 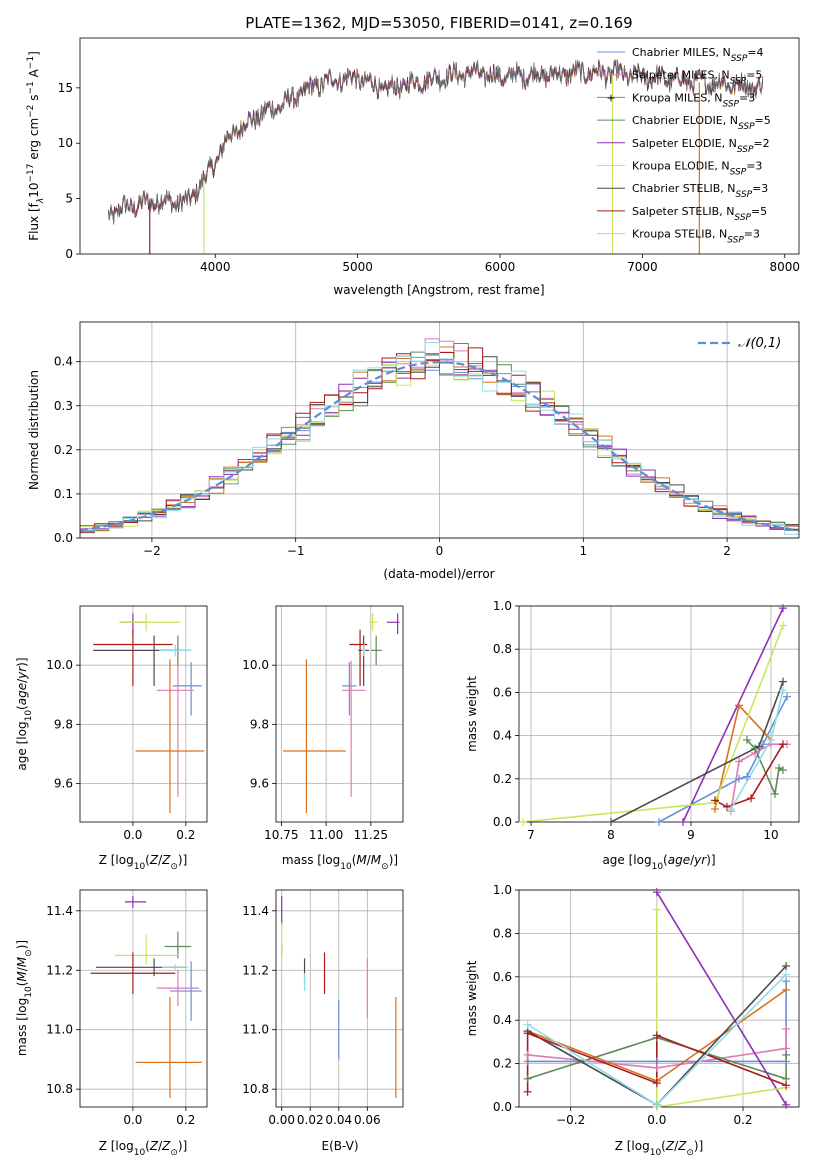 What do you see at coordinates (611, 835) in the screenshot?
I see `x-tick-label: 8` at bounding box center [611, 835].